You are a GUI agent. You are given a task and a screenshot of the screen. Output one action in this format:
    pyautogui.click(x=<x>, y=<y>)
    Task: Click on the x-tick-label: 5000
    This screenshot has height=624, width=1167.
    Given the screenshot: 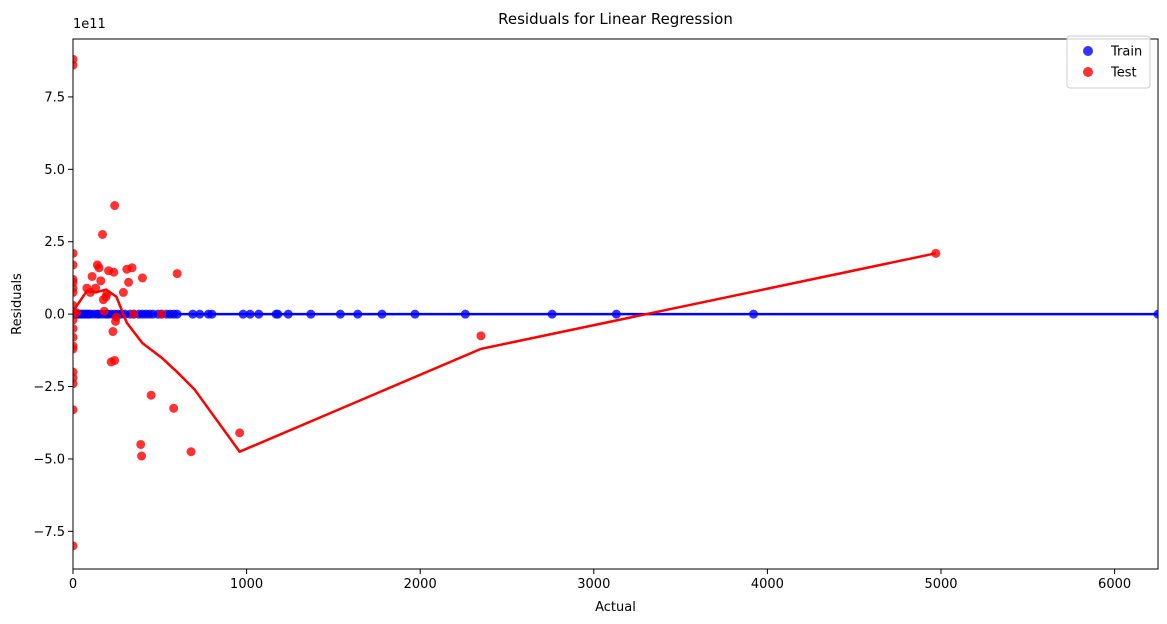 What is the action you would take?
    pyautogui.click(x=940, y=584)
    